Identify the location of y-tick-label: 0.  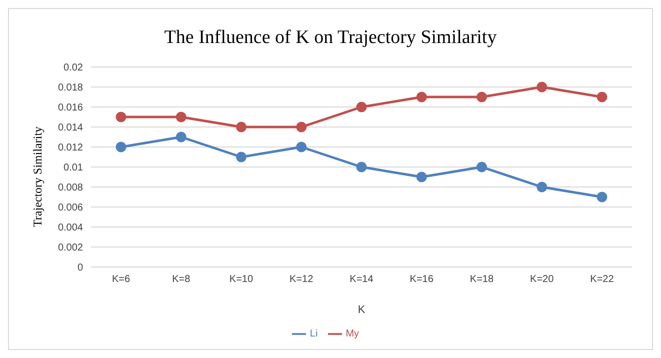
(80, 268).